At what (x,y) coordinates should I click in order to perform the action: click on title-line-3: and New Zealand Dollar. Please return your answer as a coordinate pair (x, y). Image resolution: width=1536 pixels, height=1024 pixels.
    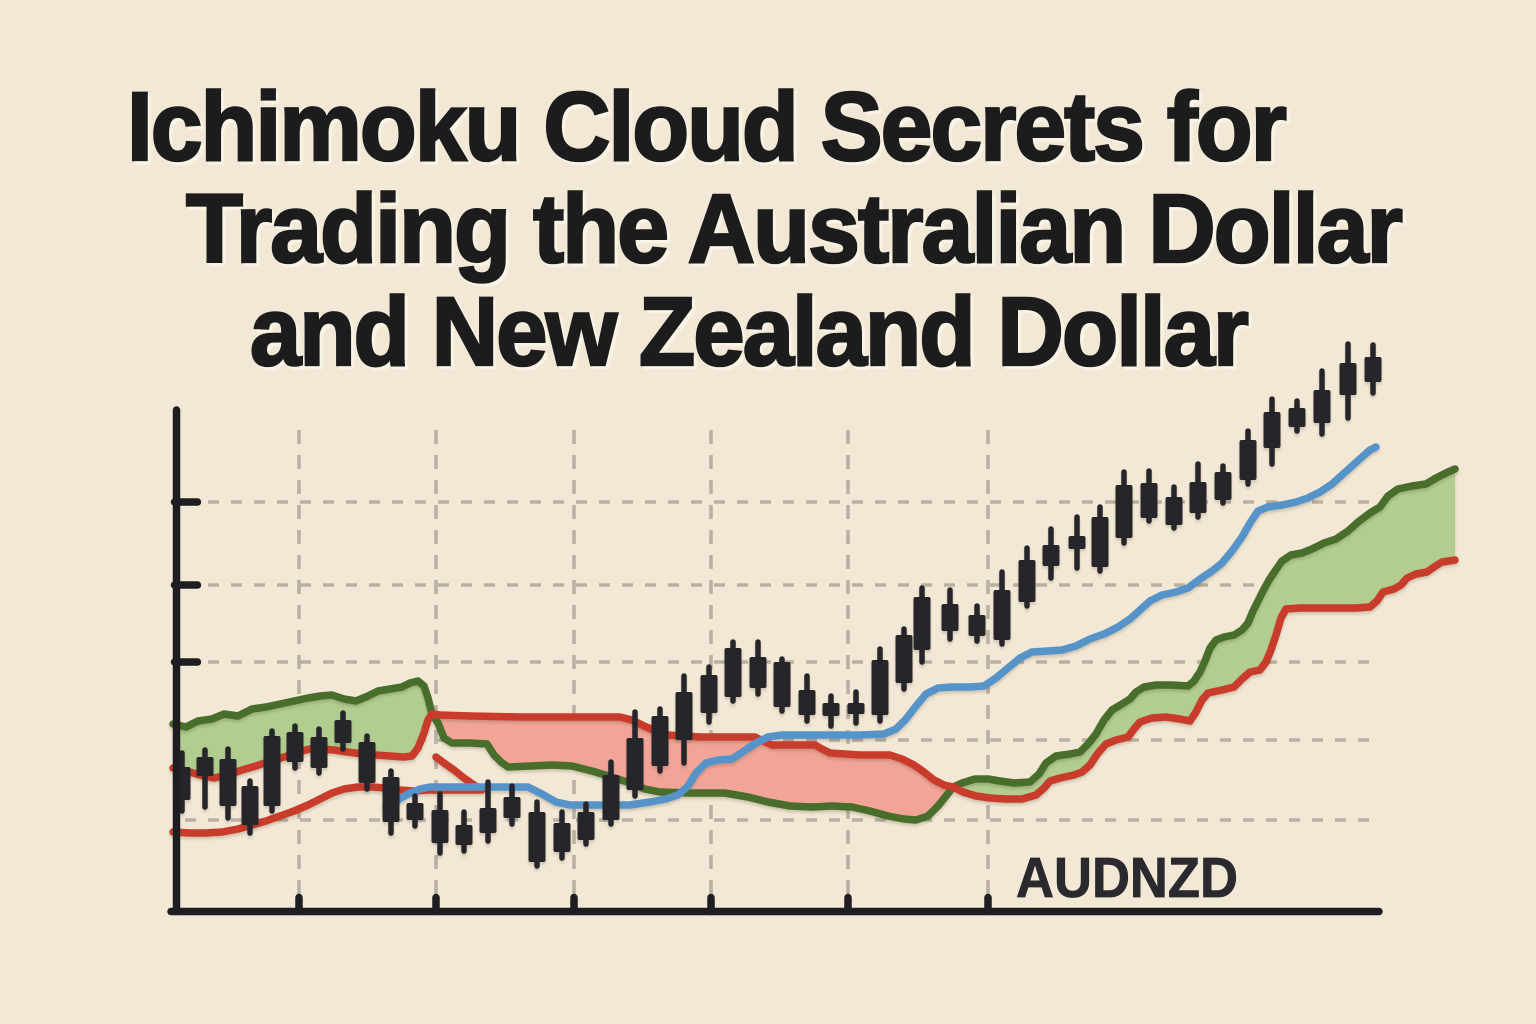
    Looking at the image, I should click on (749, 331).